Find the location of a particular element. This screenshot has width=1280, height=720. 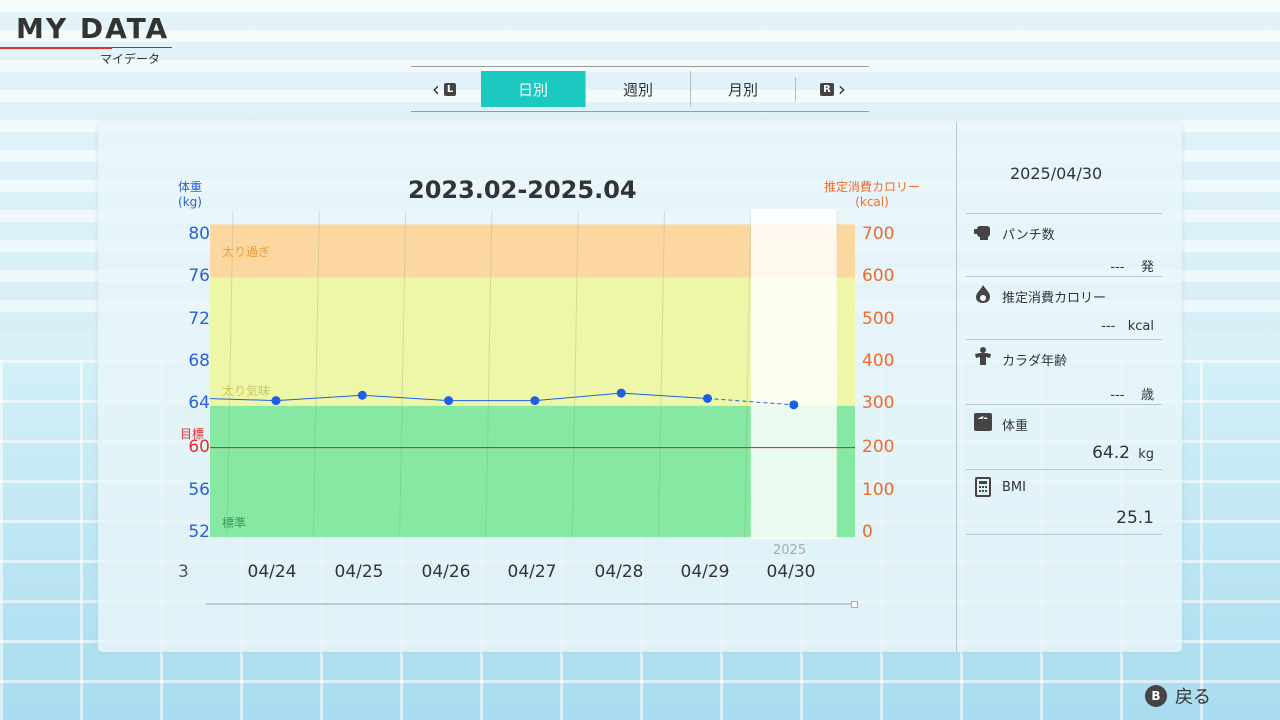

side-row-weight: 体重 64.2 kg is located at coordinates (1064, 436).